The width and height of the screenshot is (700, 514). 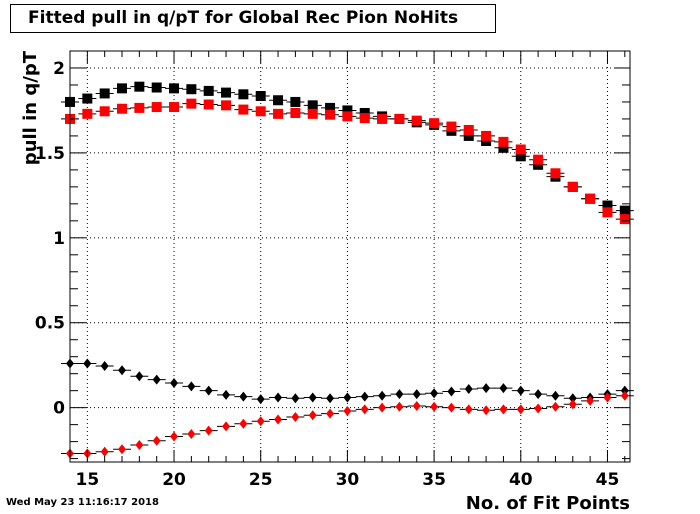 I want to click on x-tick-label: 40, so click(x=521, y=480).